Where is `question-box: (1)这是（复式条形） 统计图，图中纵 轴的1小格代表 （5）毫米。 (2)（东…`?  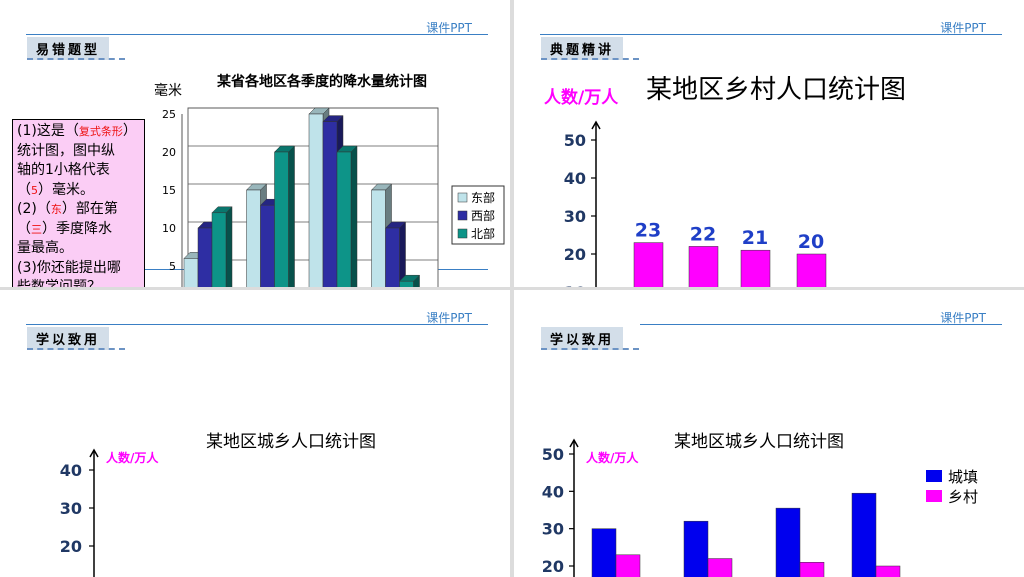 question-box: (1)这是（复式条形） 统计图，图中纵 轴的1小格代表 （5）毫米。 (2)（东… is located at coordinates (78, 203).